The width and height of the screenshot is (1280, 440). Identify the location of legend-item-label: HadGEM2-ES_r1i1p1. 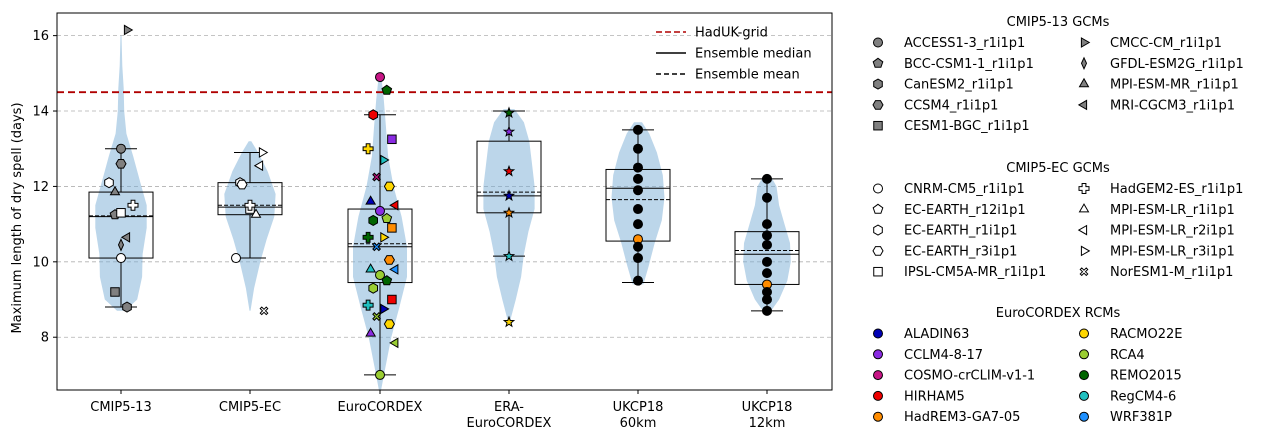
(1176, 189).